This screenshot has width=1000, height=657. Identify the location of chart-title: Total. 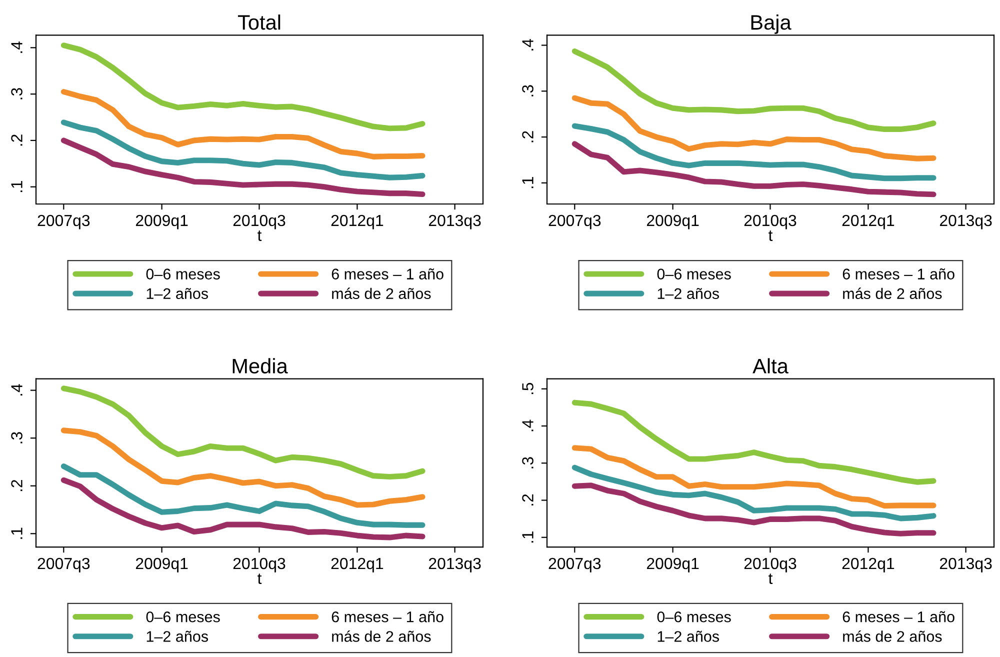
(259, 22).